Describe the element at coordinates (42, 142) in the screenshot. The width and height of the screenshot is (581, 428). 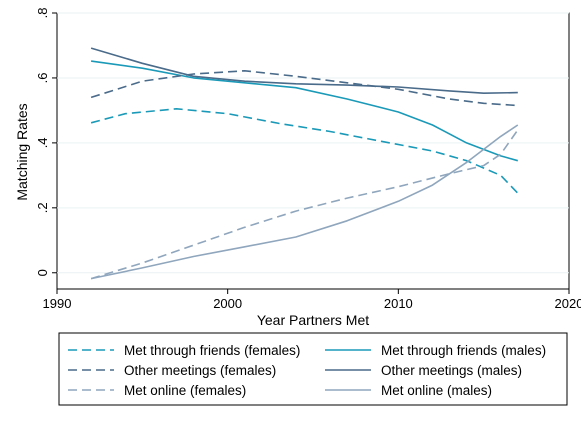
I see `y-tick-label: .4` at that location.